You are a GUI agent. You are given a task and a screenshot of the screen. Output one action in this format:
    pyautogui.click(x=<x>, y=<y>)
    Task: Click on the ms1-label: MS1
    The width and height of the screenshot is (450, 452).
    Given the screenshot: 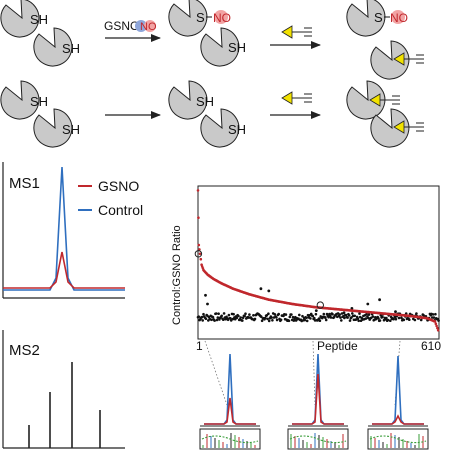 What is the action you would take?
    pyautogui.click(x=24, y=183)
    